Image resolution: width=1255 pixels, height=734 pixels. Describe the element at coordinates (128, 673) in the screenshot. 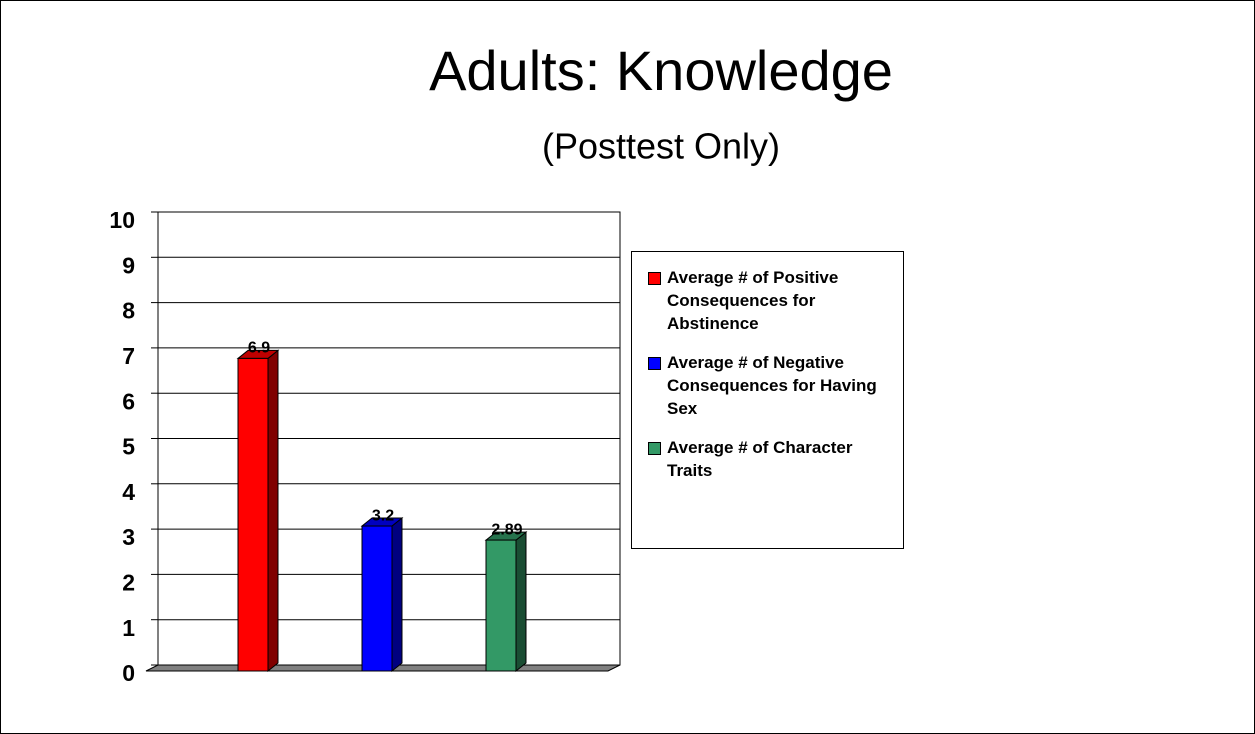

I see `y-tick-label: 0` at that location.